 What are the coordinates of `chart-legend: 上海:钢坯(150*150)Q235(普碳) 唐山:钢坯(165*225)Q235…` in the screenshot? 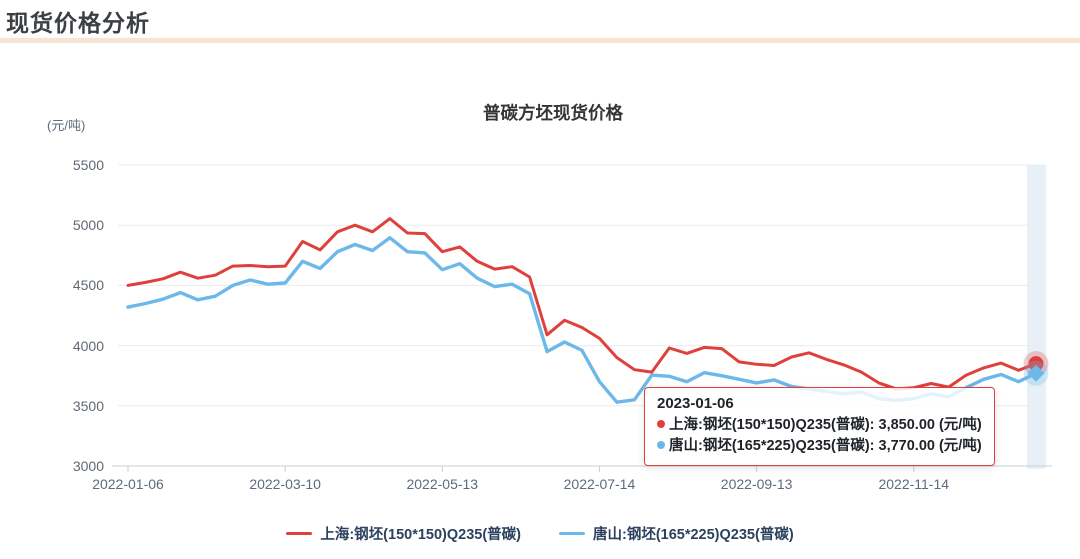 It's located at (540, 533).